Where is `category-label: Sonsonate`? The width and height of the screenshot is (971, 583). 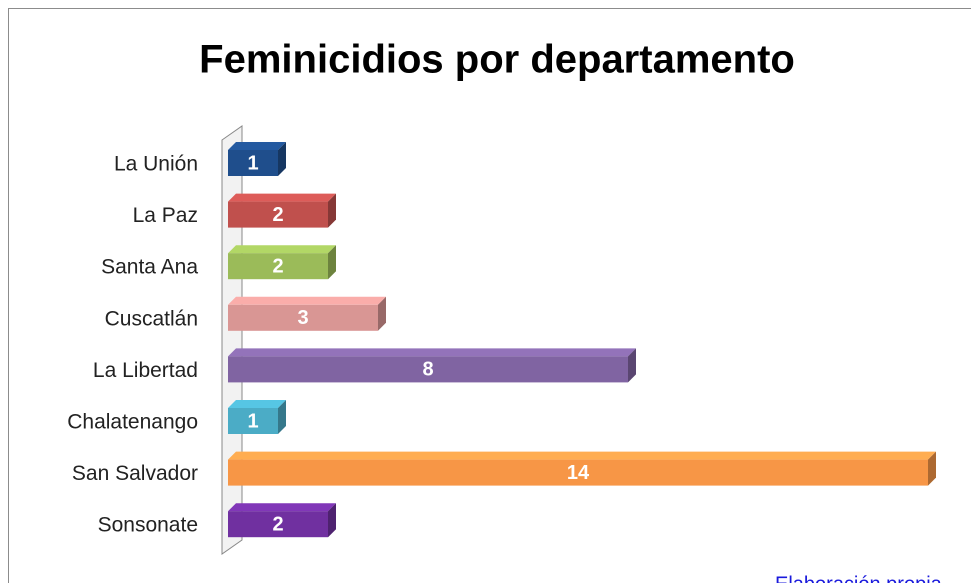 category-label: Sonsonate is located at coordinates (148, 525).